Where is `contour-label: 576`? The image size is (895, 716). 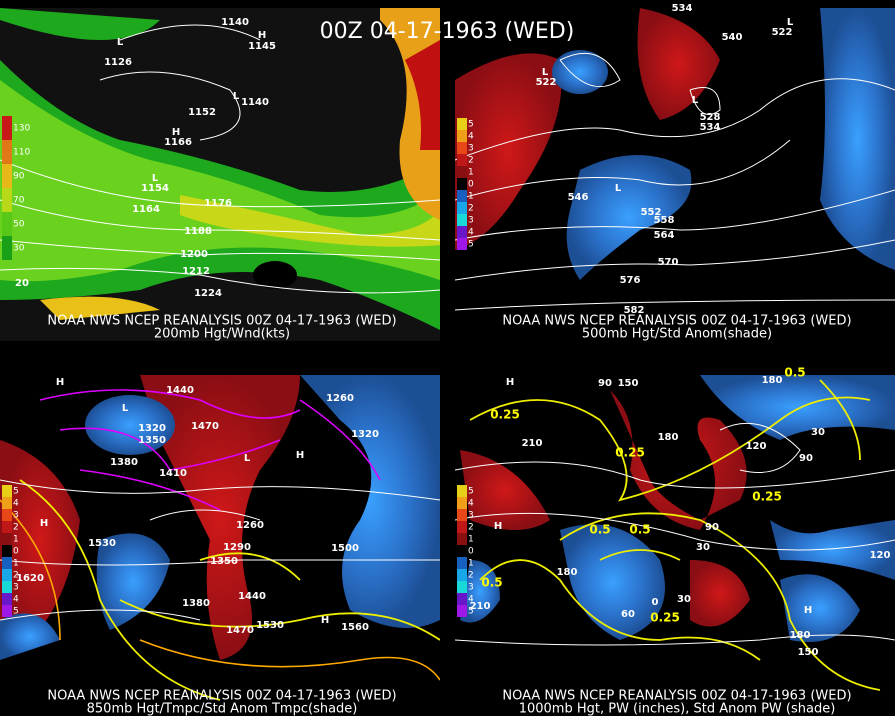 contour-label: 576 is located at coordinates (630, 280).